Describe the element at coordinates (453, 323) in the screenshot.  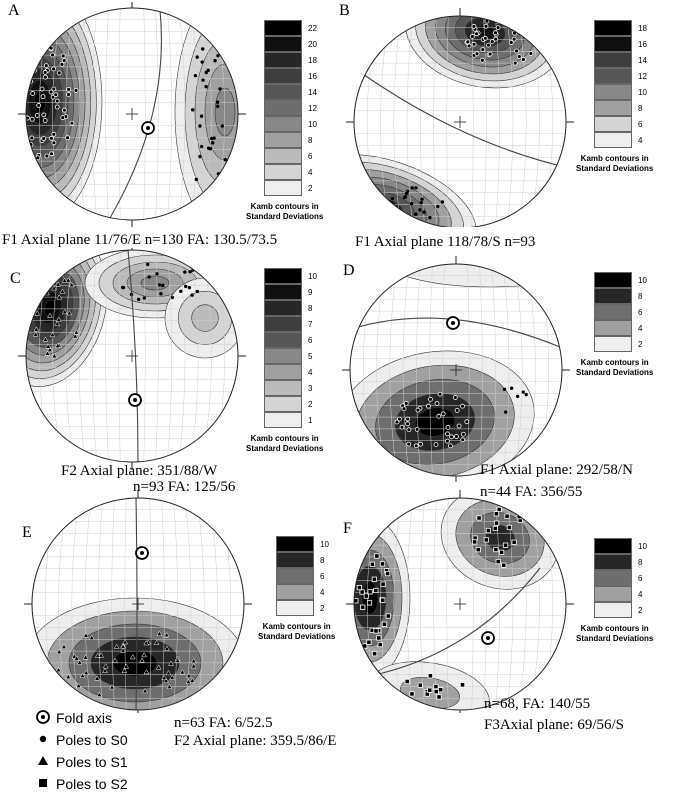
I see `fold-axis-marker-dot` at that location.